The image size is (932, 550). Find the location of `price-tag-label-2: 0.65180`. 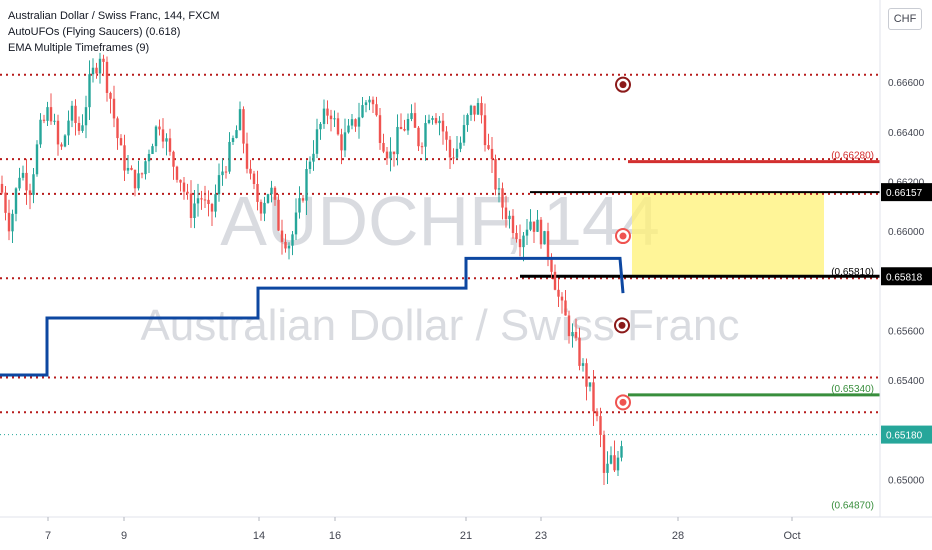

price-tag-label-2: 0.65180 is located at coordinates (904, 436).